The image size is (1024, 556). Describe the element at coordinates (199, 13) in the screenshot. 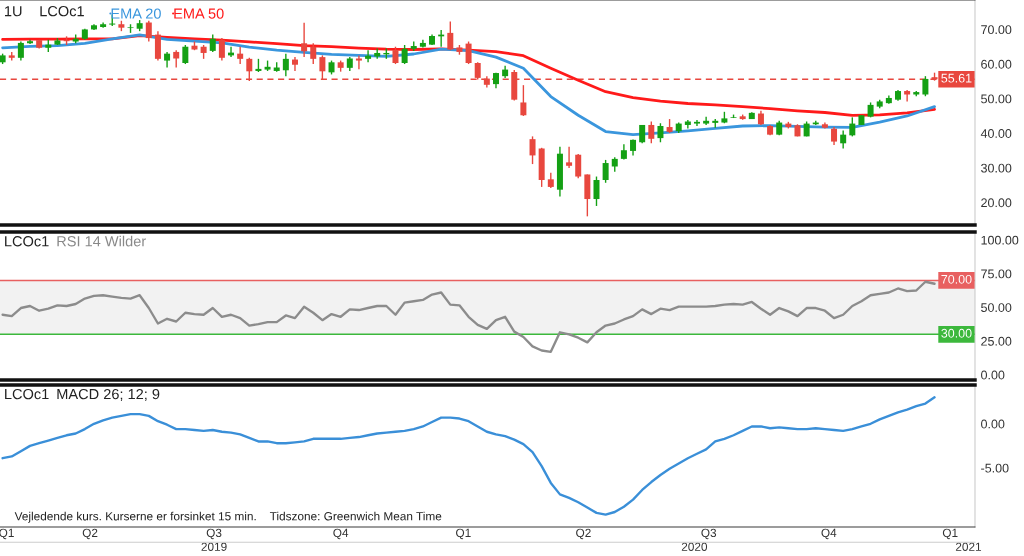

I see `legend-label: EMA 50` at that location.